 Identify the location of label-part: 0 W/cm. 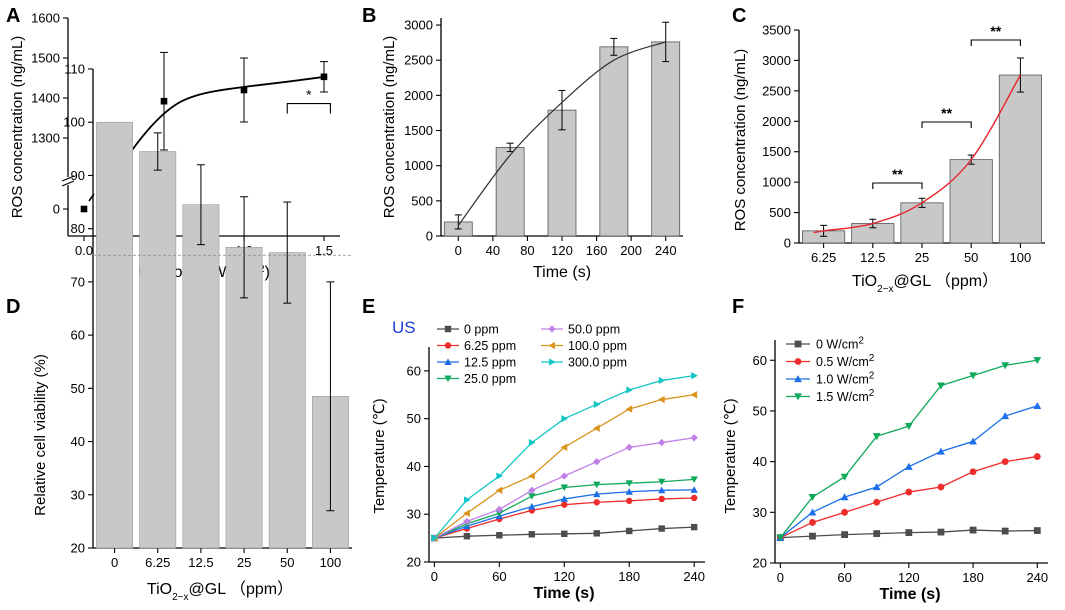
(837, 345).